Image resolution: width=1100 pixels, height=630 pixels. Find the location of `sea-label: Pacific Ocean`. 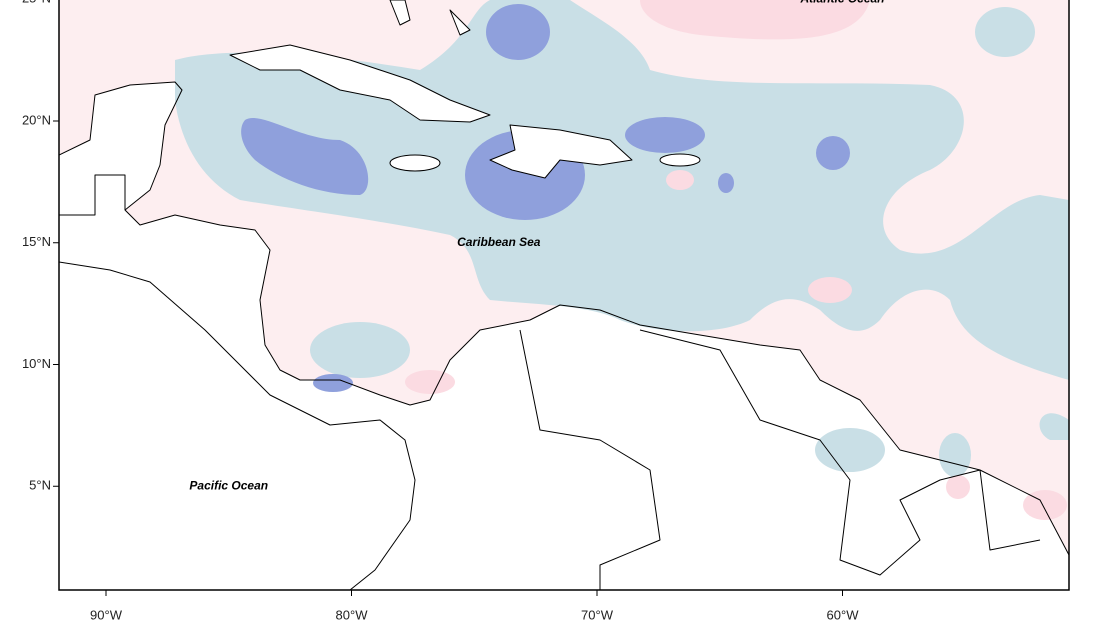

sea-label: Pacific Ocean is located at coordinates (228, 485).